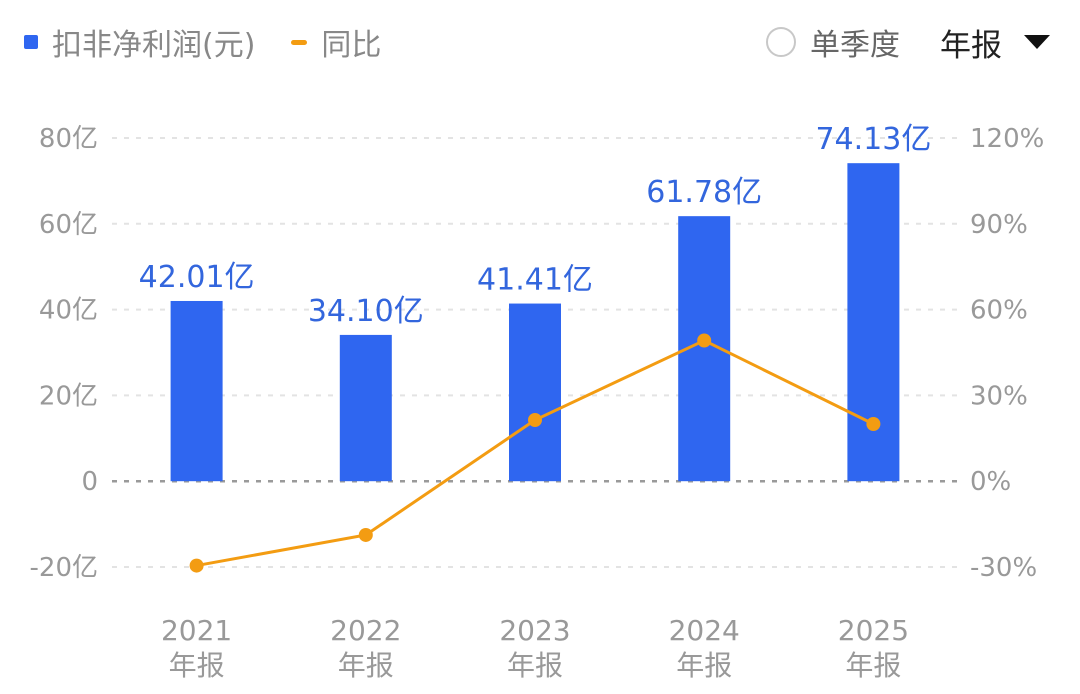 The height and width of the screenshot is (694, 1080). What do you see at coordinates (873, 630) in the screenshot?
I see `x-tick-year: 2025` at bounding box center [873, 630].